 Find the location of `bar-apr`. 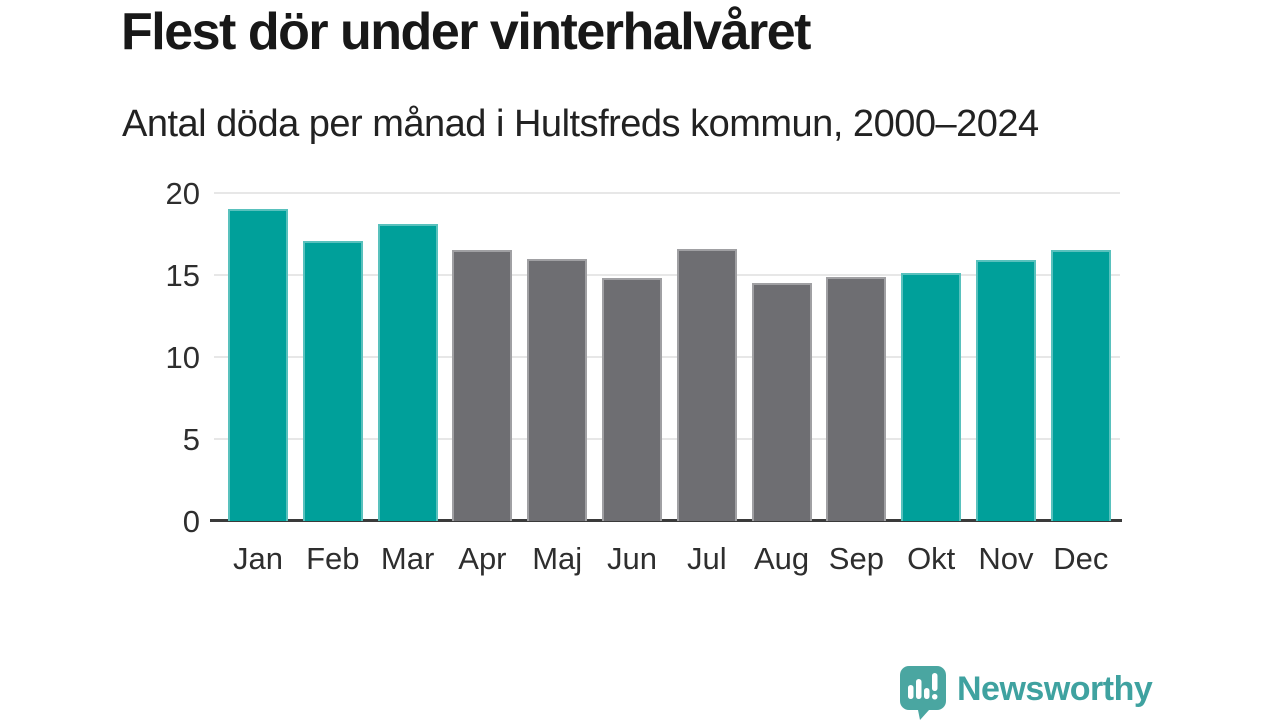

bar-apr is located at coordinates (482, 385).